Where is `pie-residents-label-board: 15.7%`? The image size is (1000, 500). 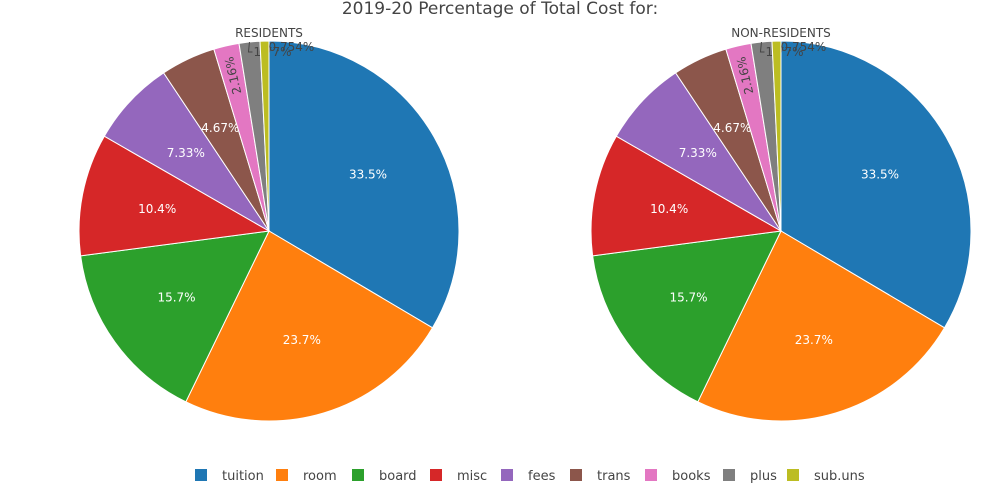 pie-residents-label-board: 15.7% is located at coordinates (176, 298).